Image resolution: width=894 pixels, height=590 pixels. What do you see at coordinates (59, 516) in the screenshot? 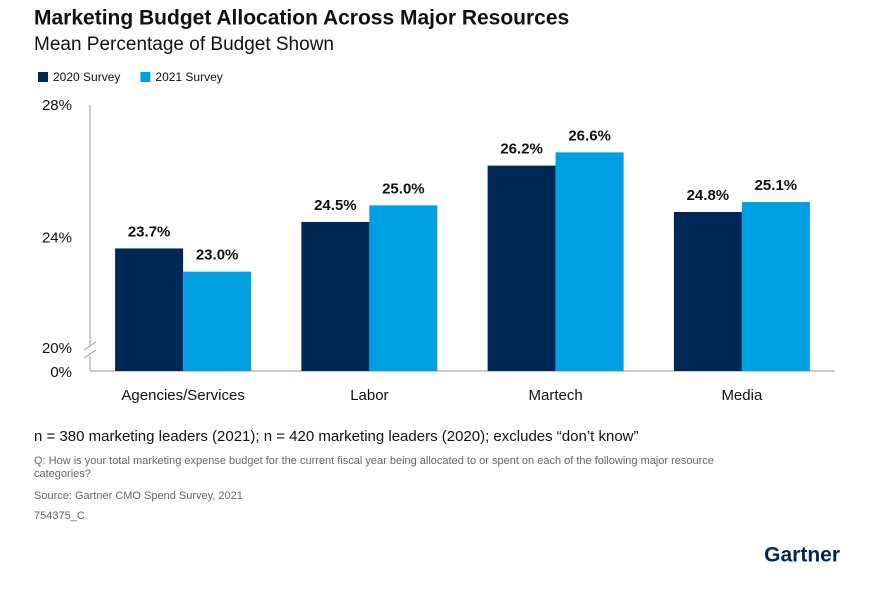
I see `doc-id: 754375_C` at bounding box center [59, 516].